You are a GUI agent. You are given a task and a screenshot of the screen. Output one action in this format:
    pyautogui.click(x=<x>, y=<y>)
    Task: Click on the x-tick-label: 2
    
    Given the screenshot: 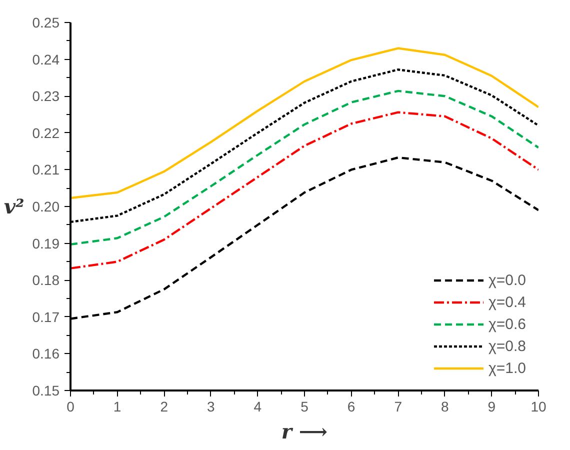 What is the action you would take?
    pyautogui.click(x=164, y=406)
    